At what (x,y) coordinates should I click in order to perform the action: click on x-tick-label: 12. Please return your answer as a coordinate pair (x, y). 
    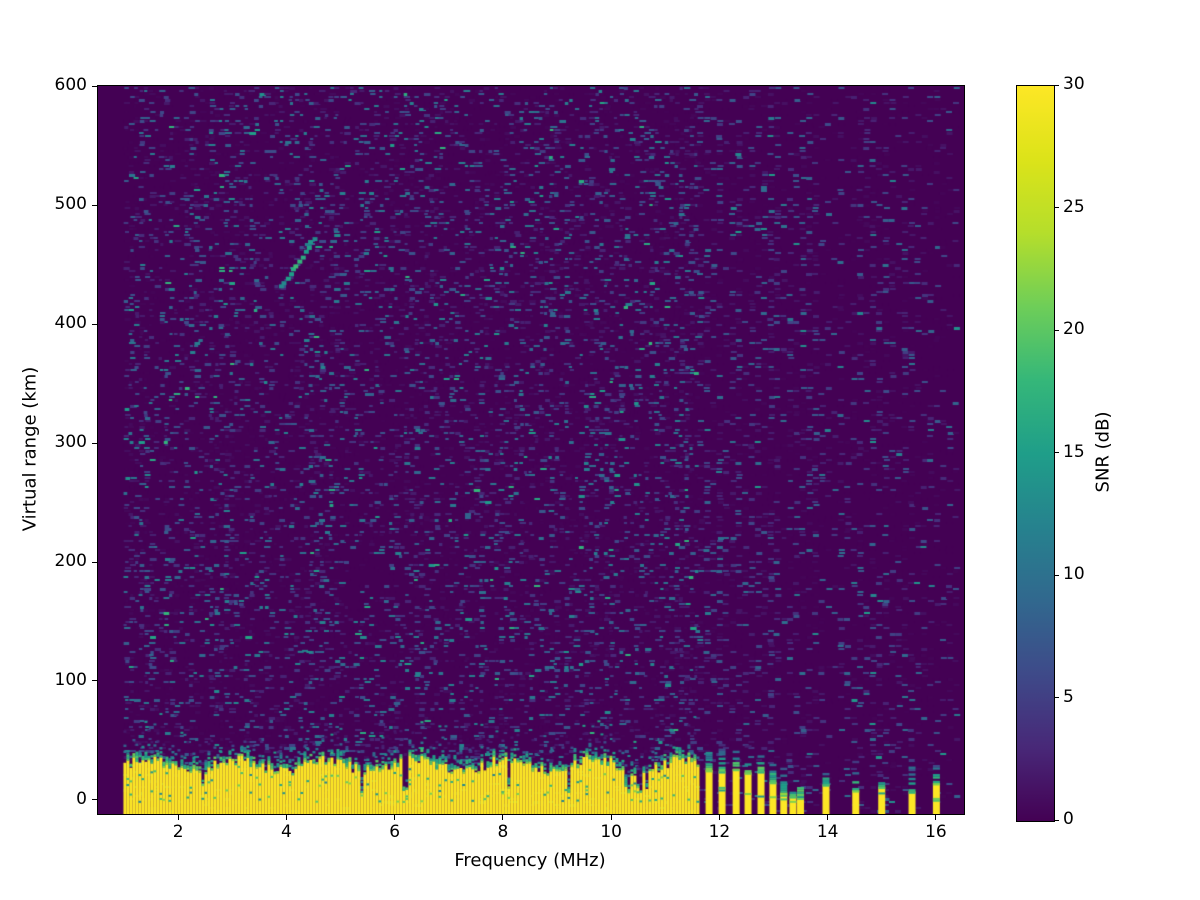
    Looking at the image, I should click on (719, 832).